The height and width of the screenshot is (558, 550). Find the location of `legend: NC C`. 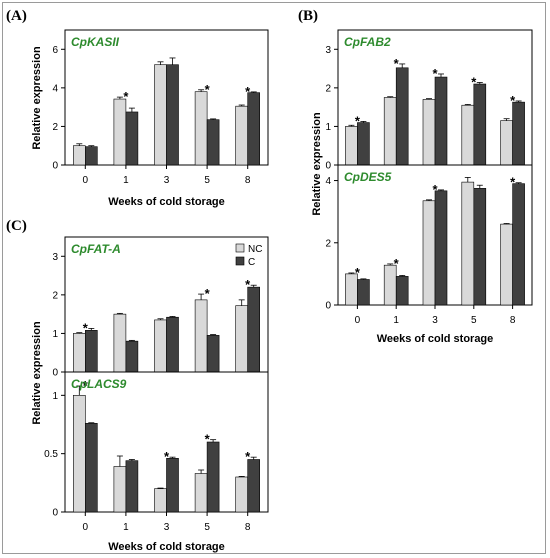

legend: NC C is located at coordinates (248, 255).